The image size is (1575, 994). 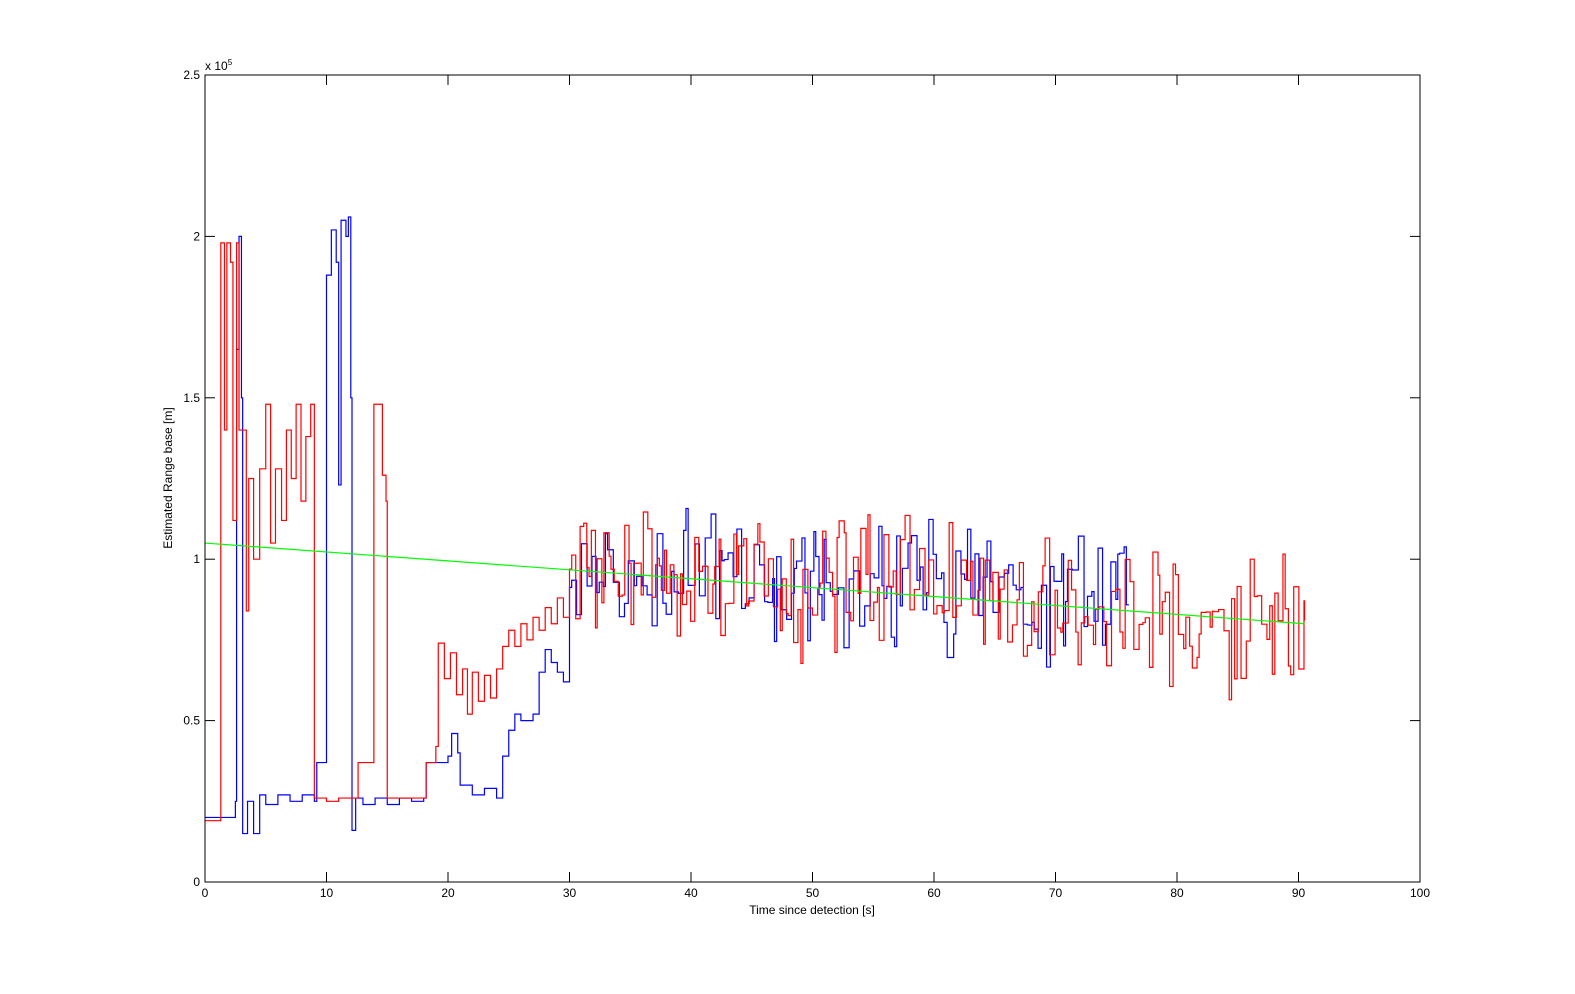 I want to click on y-axis-label: Estimated Range base [m], so click(x=168, y=477).